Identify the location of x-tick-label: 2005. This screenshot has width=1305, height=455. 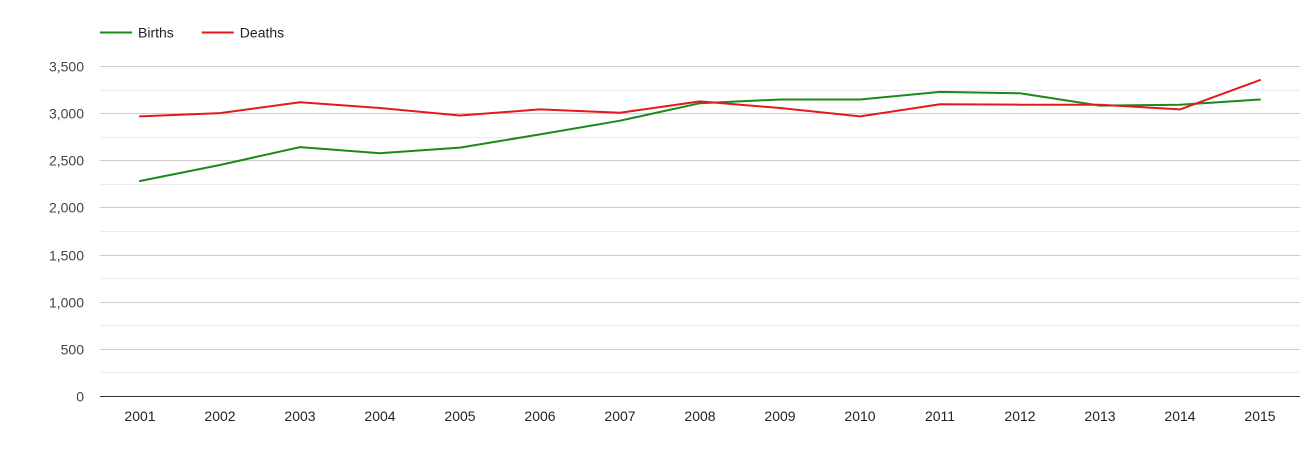
(459, 416).